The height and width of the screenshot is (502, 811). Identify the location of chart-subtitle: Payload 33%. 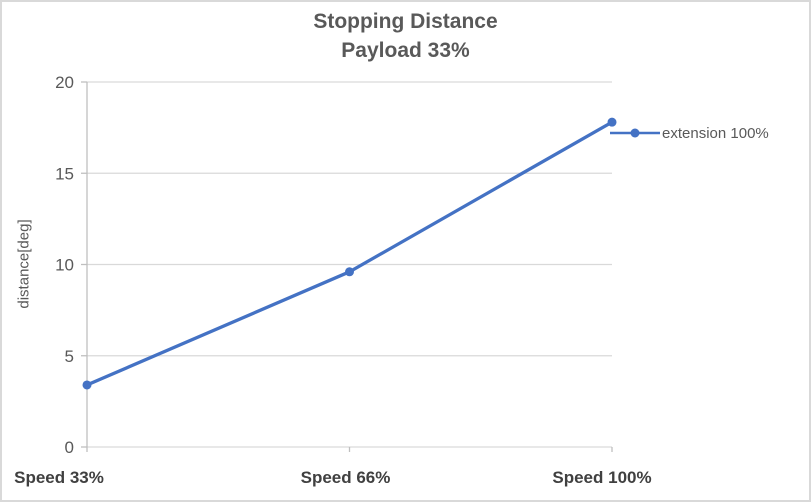
(405, 50).